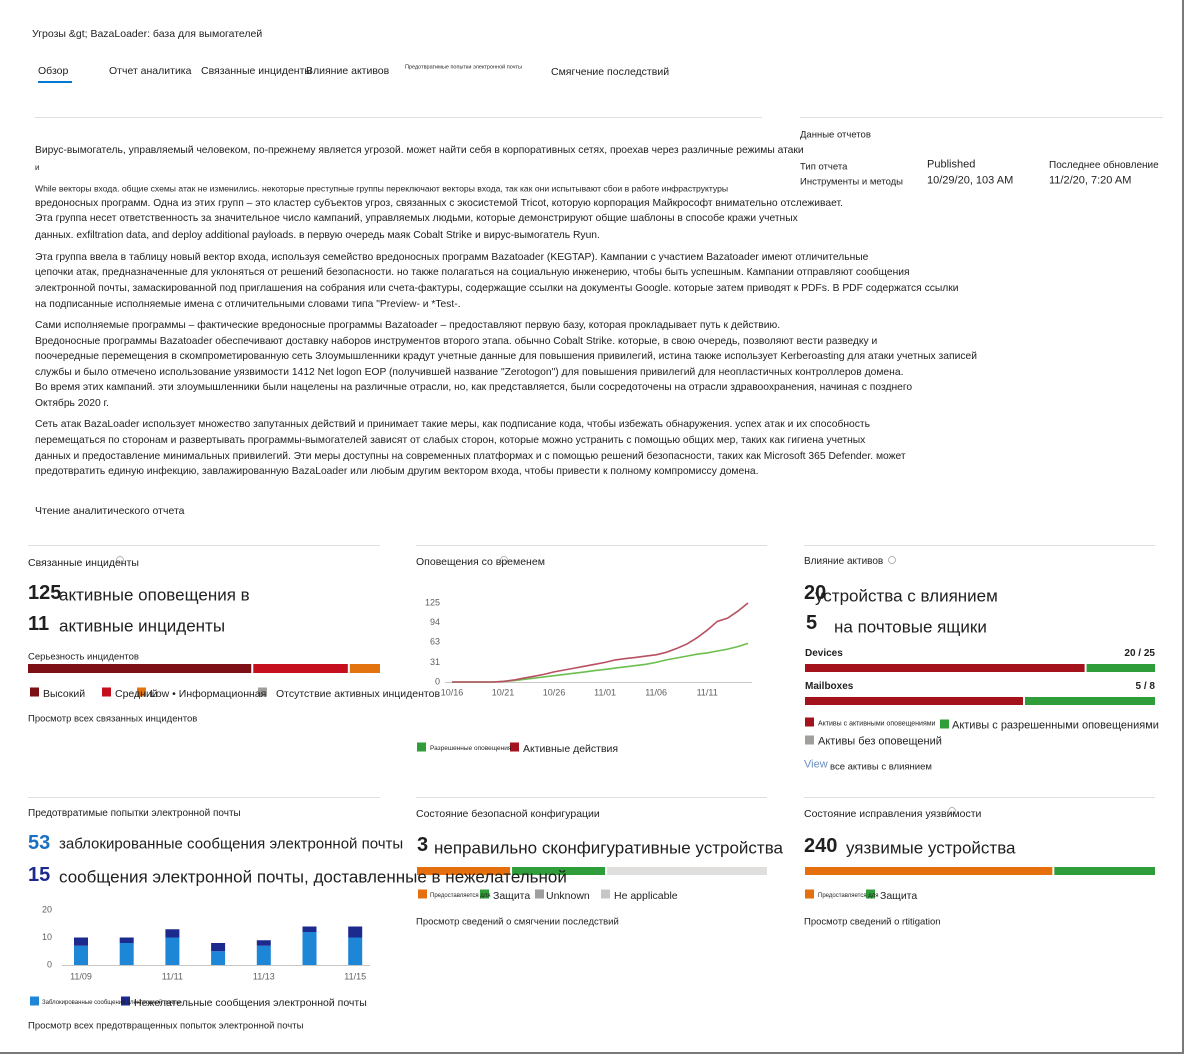 This screenshot has height=1056, width=1185. I want to click on legend-label: Разрешенные оповещения, so click(471, 748).